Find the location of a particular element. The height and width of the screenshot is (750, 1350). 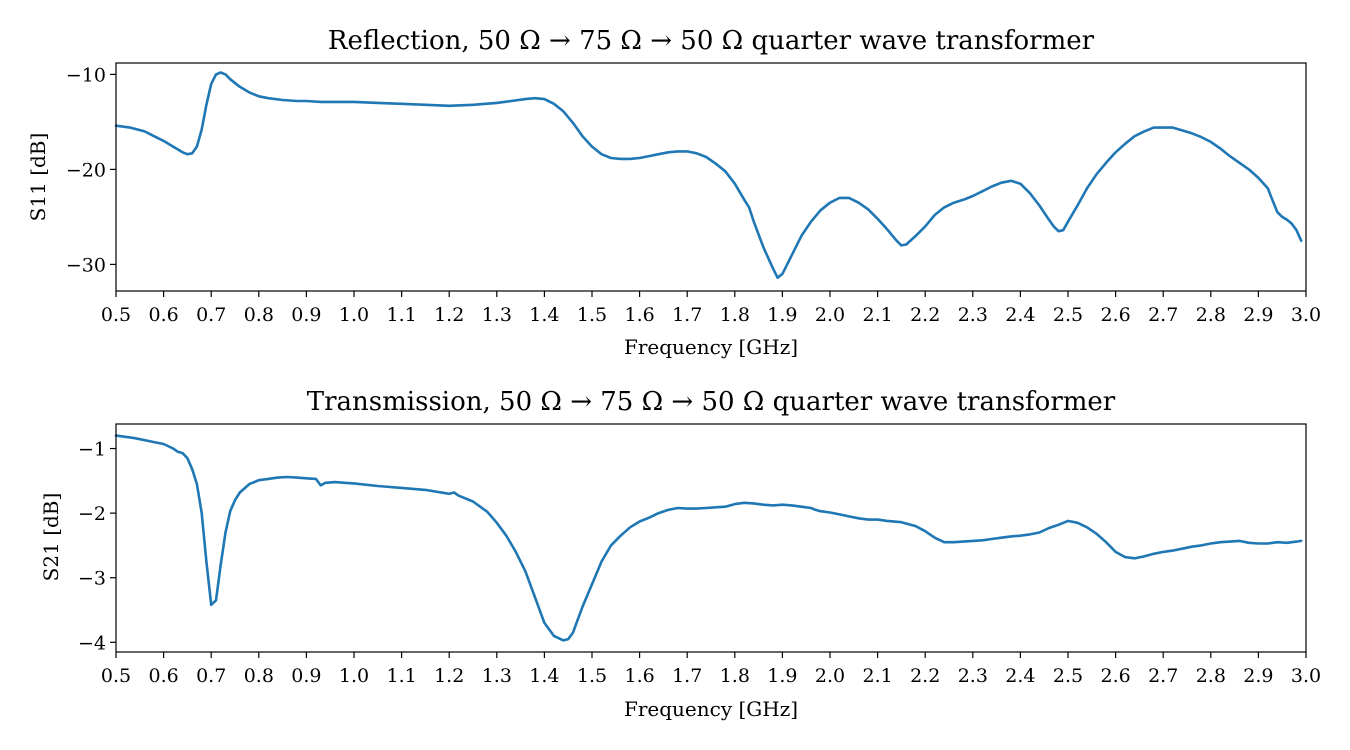

reflection-x-tick-label: 2.3 is located at coordinates (973, 315).